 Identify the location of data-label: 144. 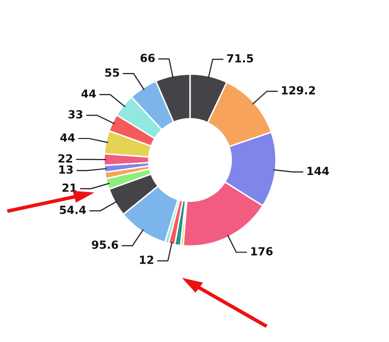
(318, 171).